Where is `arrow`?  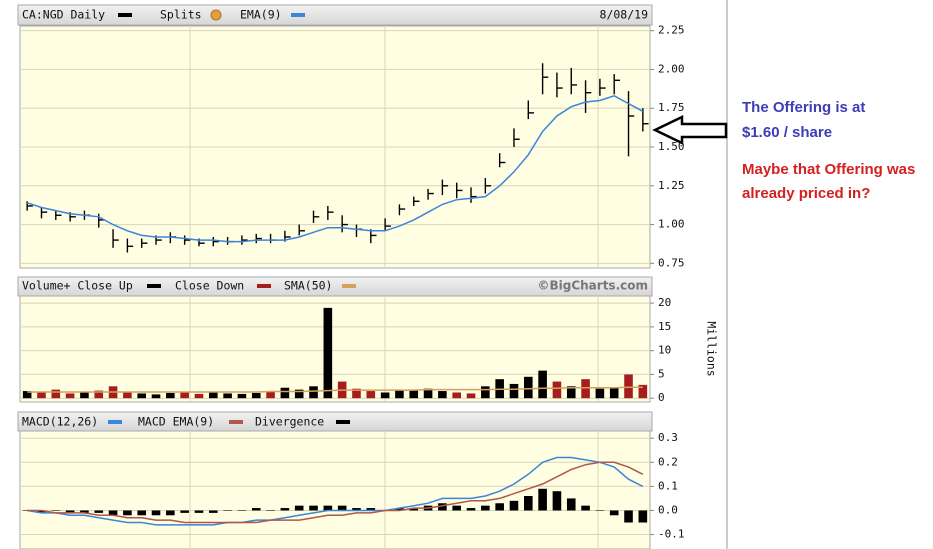 arrow is located at coordinates (690, 130).